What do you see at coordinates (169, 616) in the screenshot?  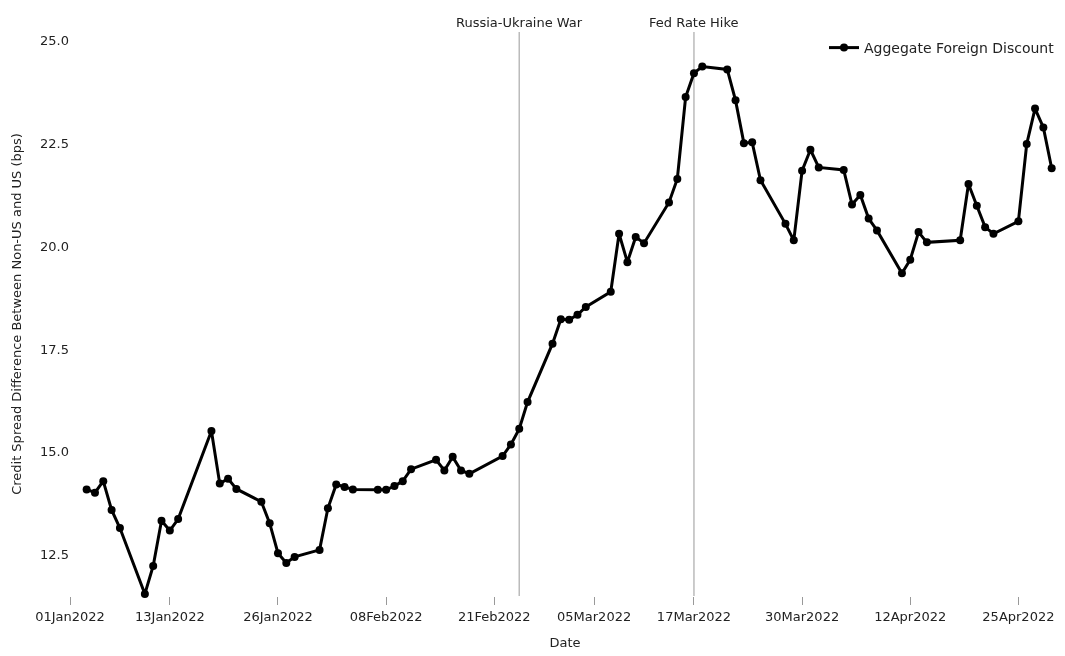 I see `x-tick-label: 13Jan2022` at bounding box center [169, 616].